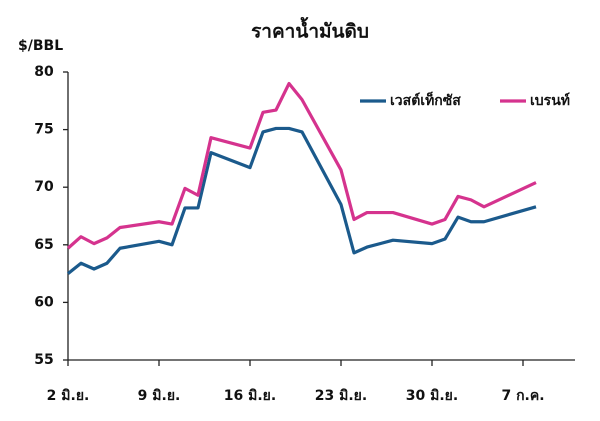 The height and width of the screenshot is (421, 600). I want to click on y-tick-label: 75, so click(43, 130).